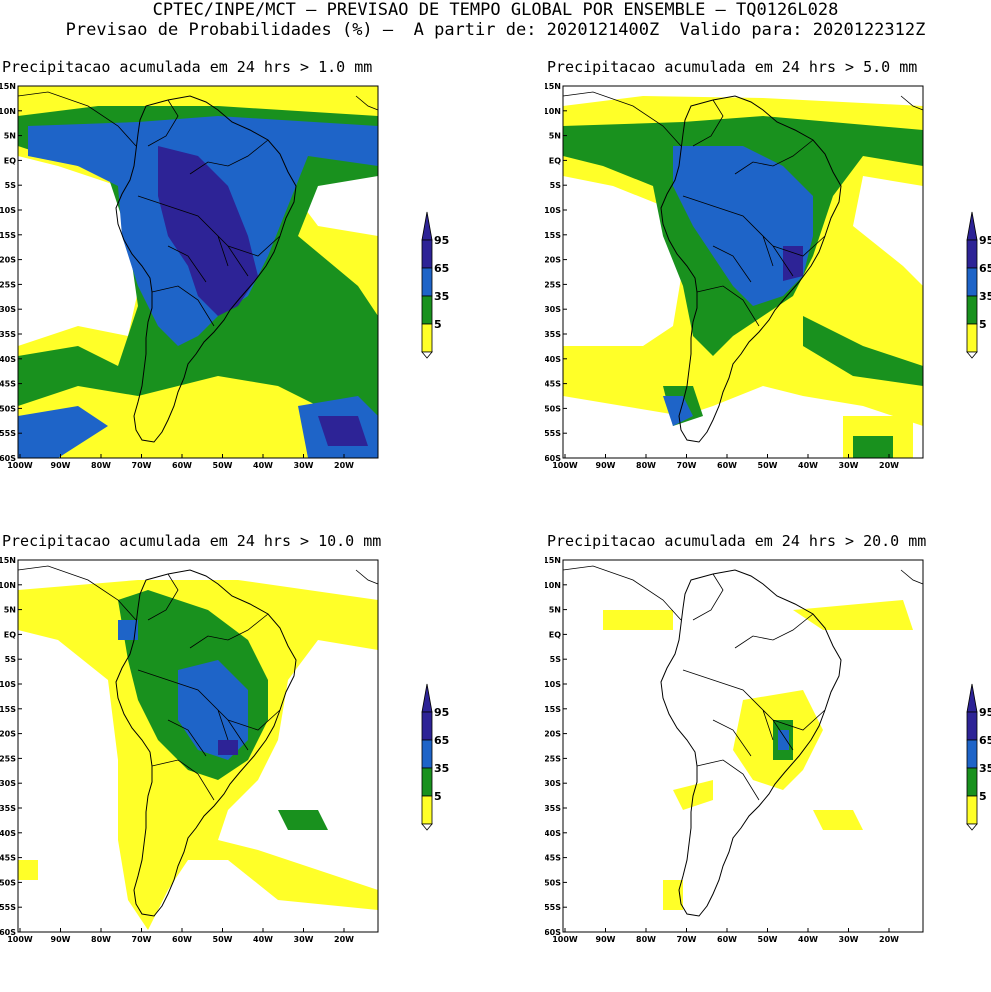  I want to click on legend-3: 95 65 35 5, so click(448, 759).